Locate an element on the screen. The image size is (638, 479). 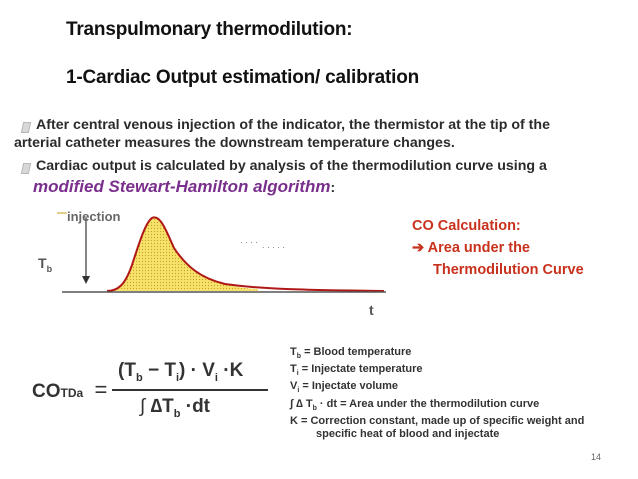
slide-subtitle: 1-Cardiac Output estimation/ calibration is located at coordinates (243, 77).